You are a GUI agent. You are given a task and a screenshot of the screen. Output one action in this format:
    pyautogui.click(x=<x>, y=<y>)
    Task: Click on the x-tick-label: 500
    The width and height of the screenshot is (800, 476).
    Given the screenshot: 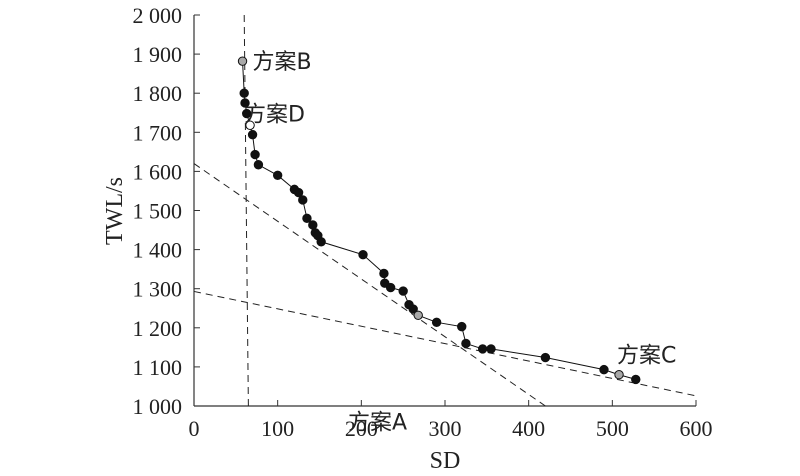 What is the action you would take?
    pyautogui.click(x=612, y=428)
    